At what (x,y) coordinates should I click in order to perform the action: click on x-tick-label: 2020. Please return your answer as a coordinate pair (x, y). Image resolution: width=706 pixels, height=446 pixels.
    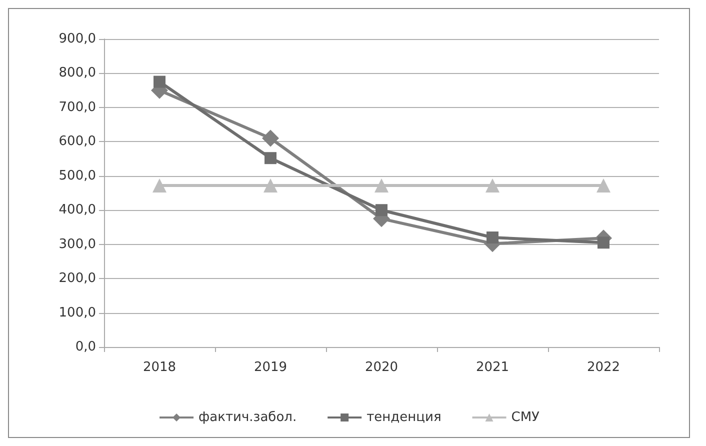
    Looking at the image, I should click on (381, 367).